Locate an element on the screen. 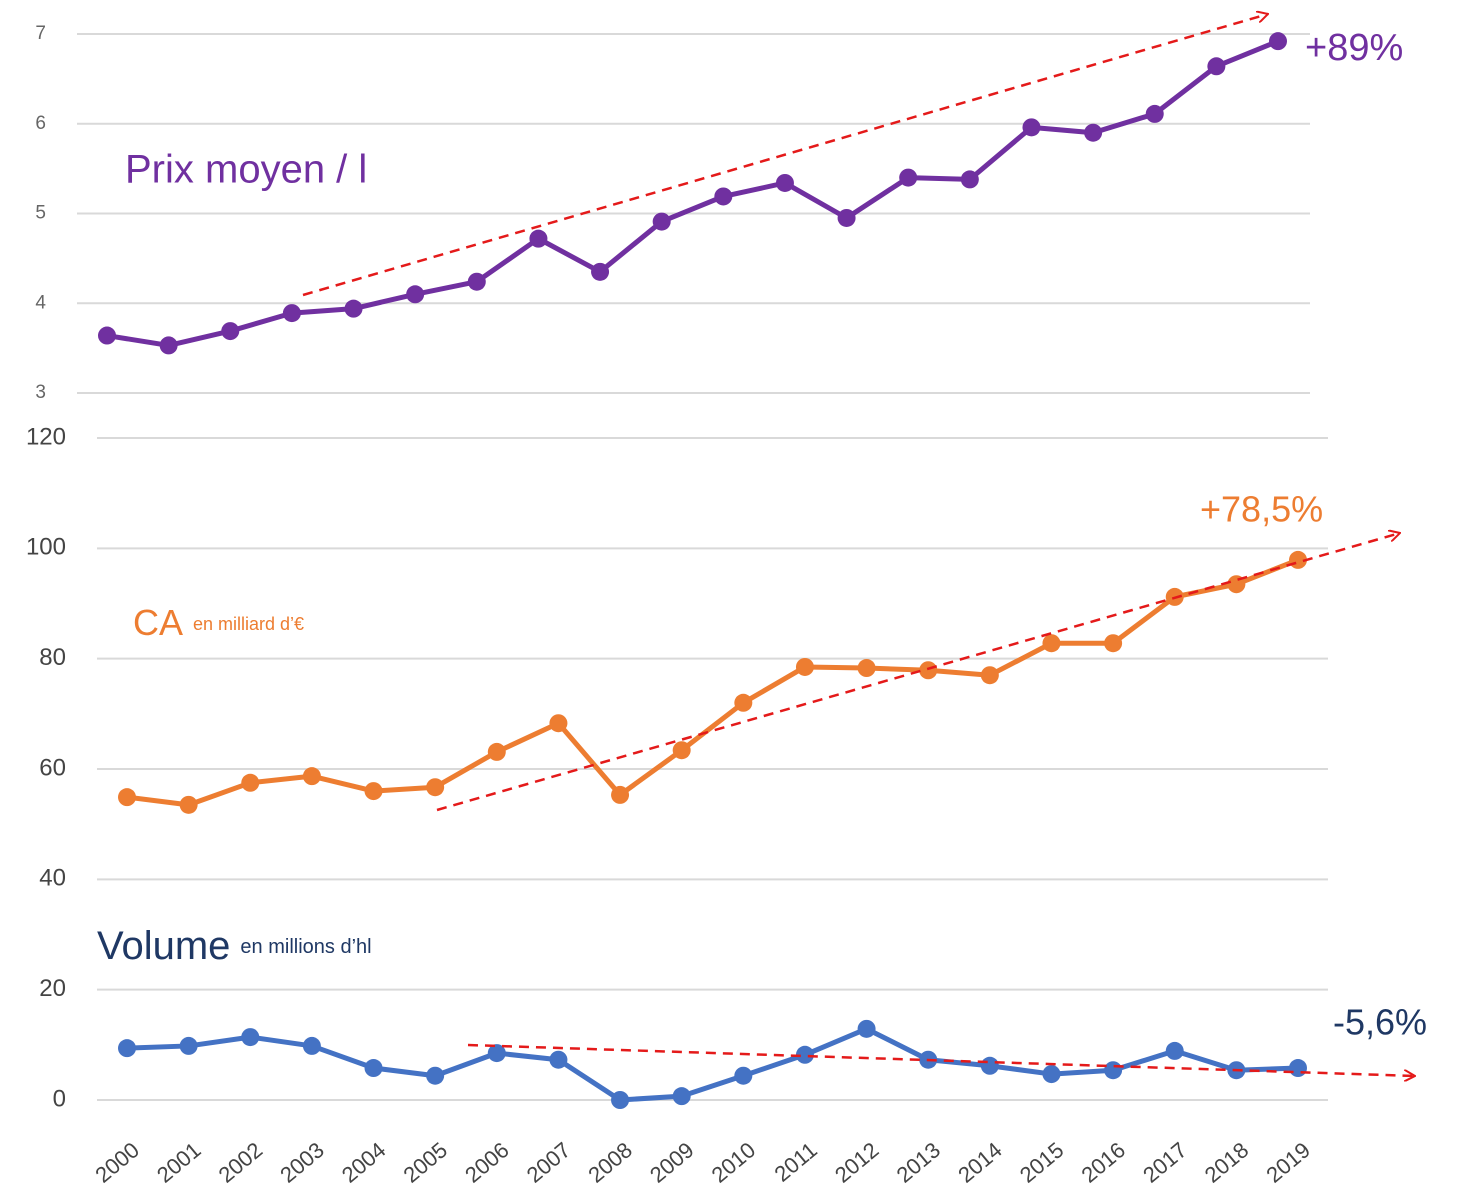  annotation: +89% is located at coordinates (1354, 48).